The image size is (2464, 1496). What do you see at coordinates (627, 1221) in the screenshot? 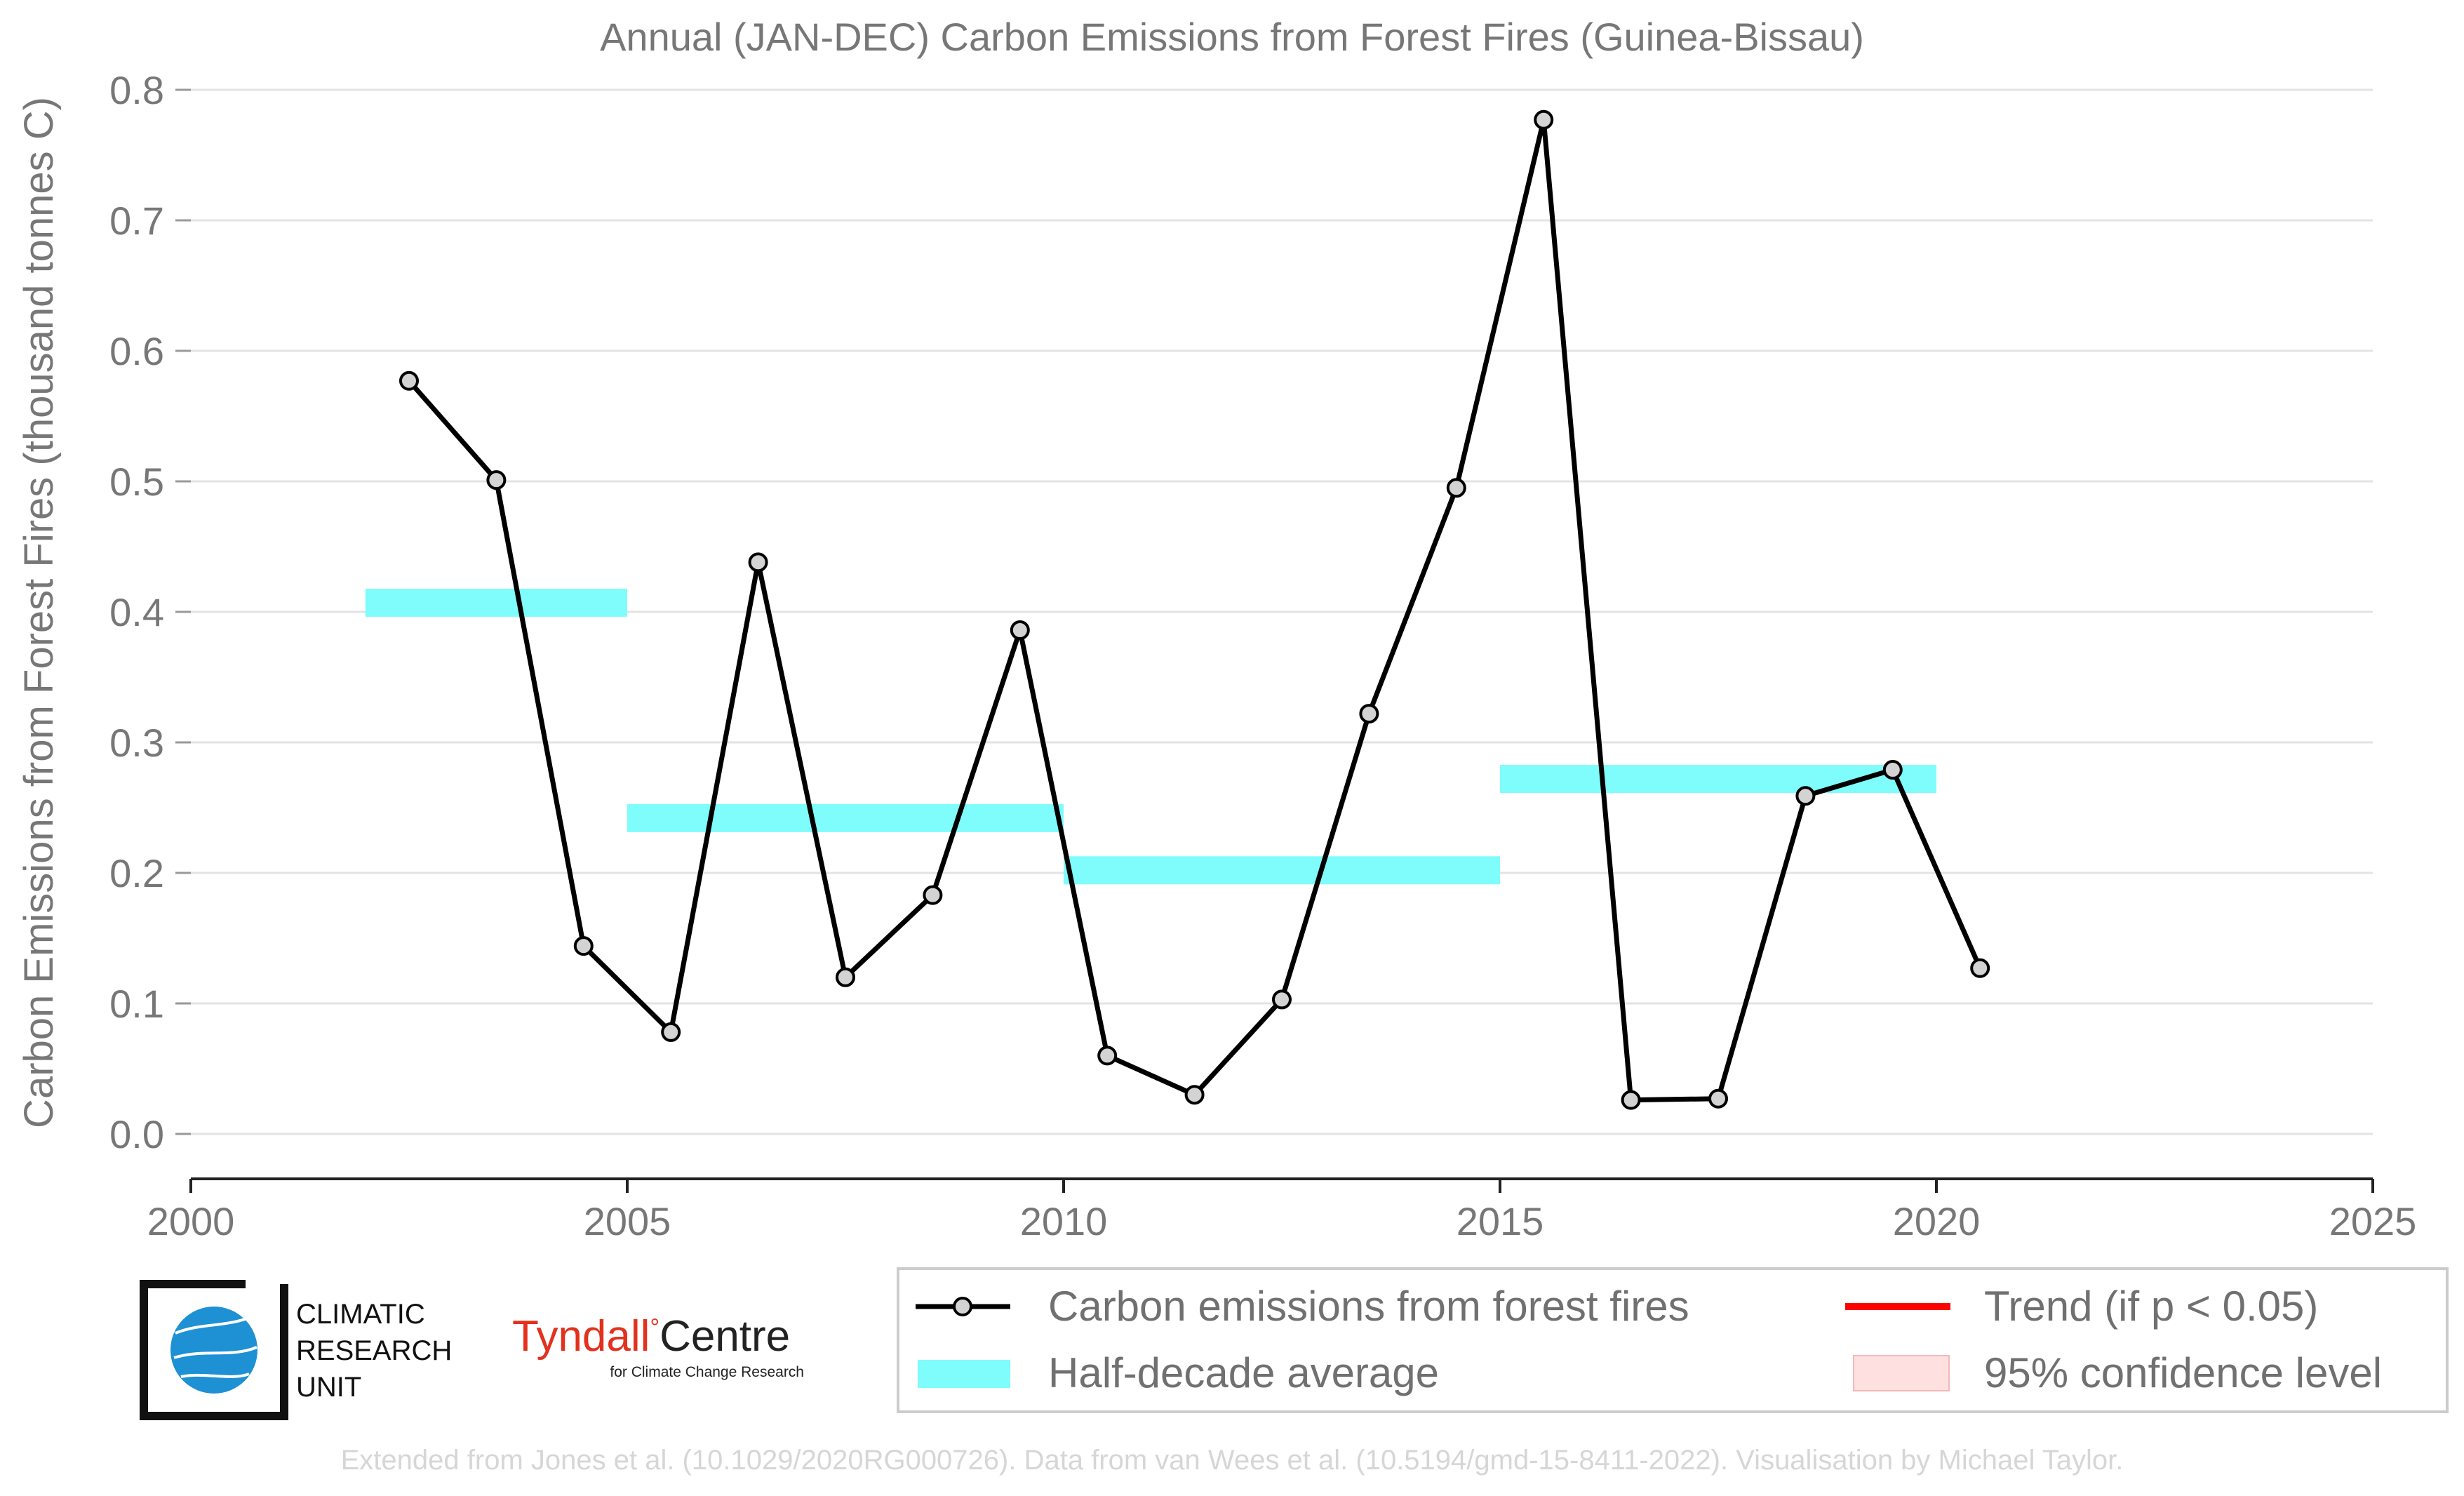
I see `x-tick-label: 2005` at bounding box center [627, 1221].